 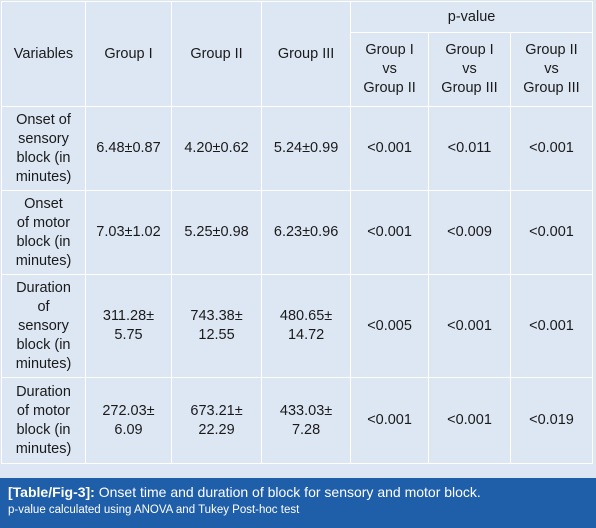 I want to click on value-line: 743.38±, so click(x=216, y=316).